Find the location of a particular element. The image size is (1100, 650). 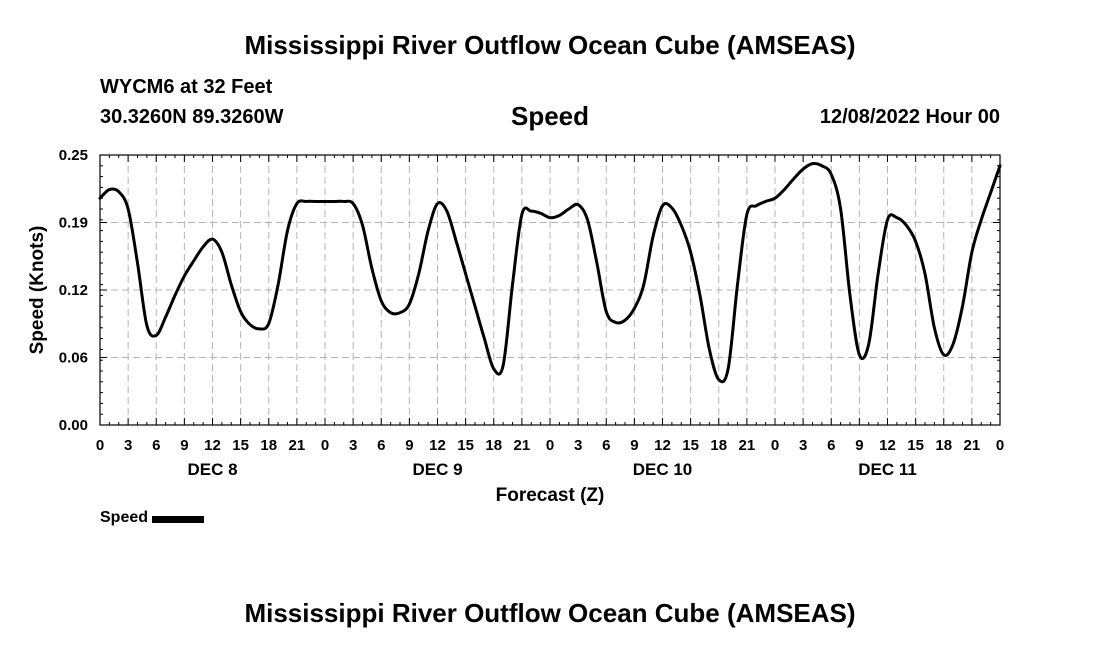

y-tick-label: 0.06 is located at coordinates (73, 358).